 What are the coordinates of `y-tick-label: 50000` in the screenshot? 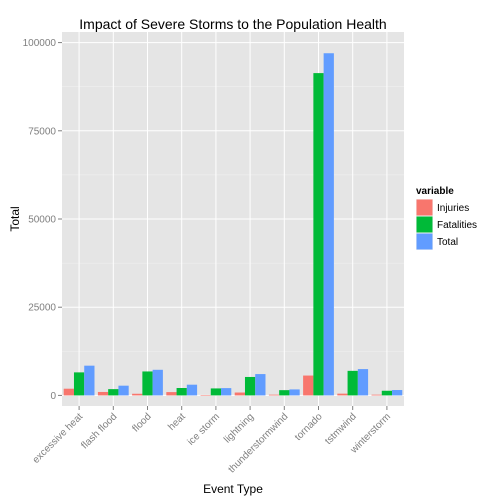 It's located at (42, 220).